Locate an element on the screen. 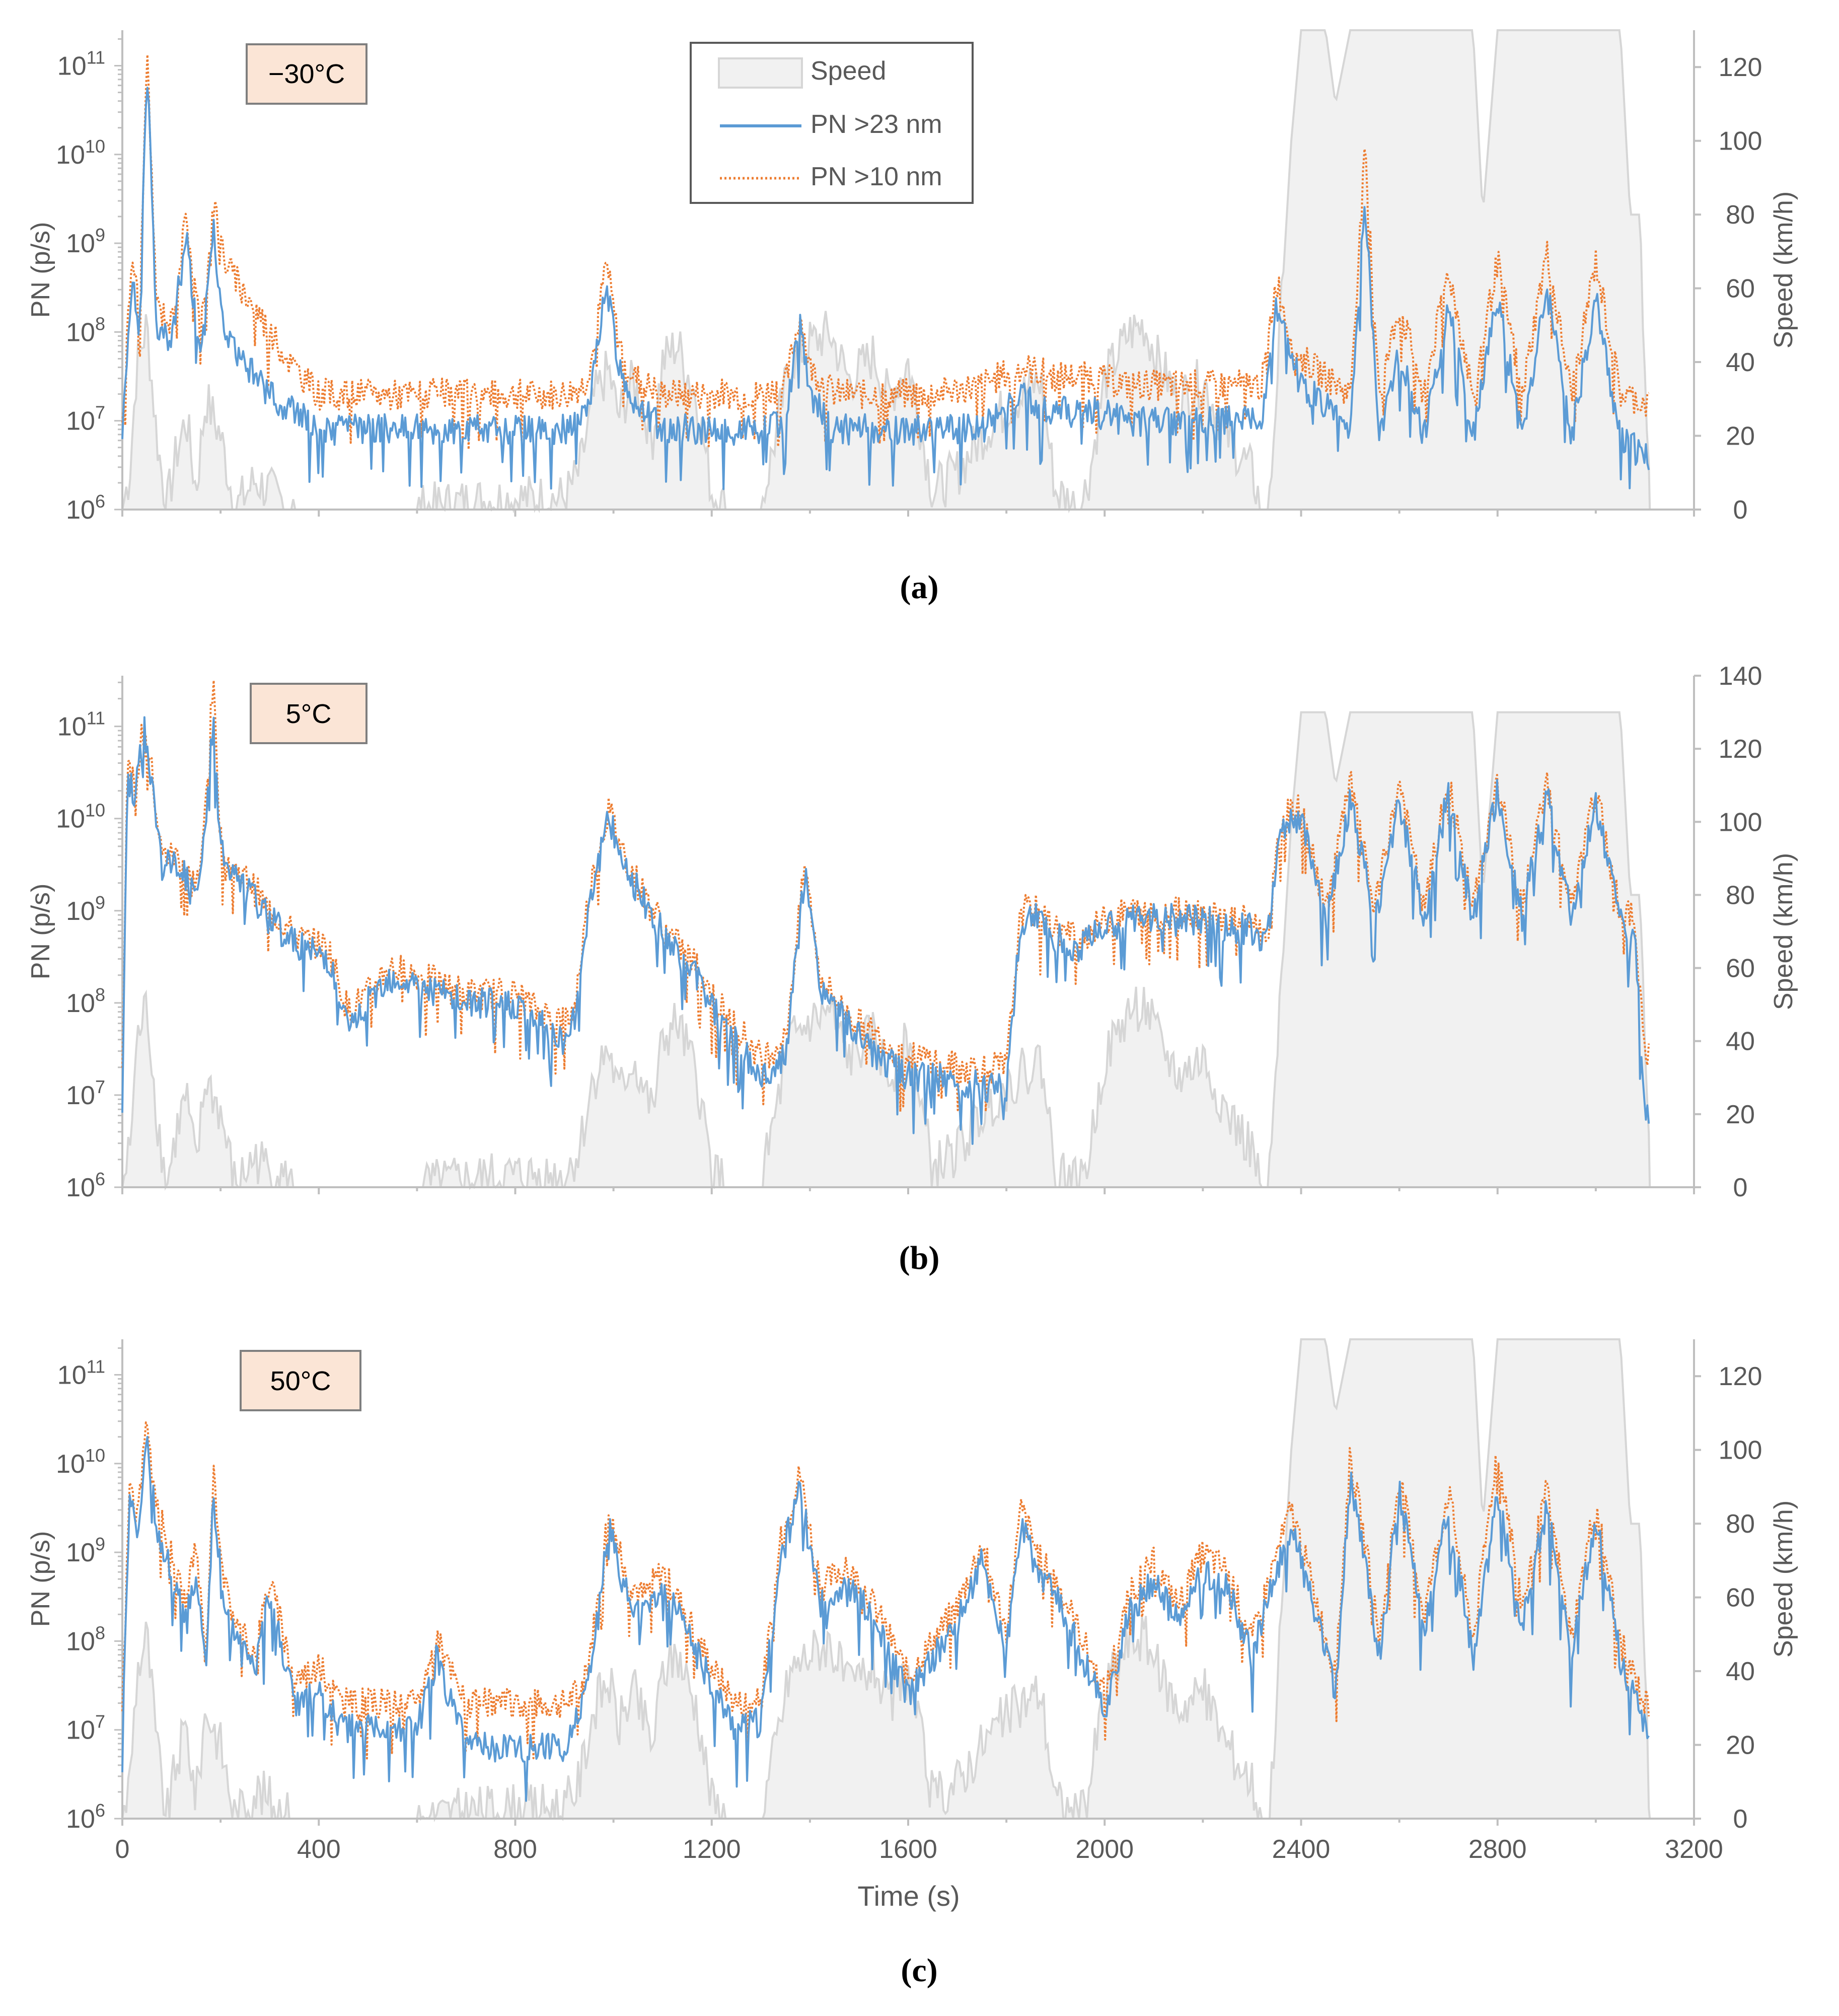 This screenshot has height=2016, width=1839. captions: (a) (b) (c) is located at coordinates (920, 1279).